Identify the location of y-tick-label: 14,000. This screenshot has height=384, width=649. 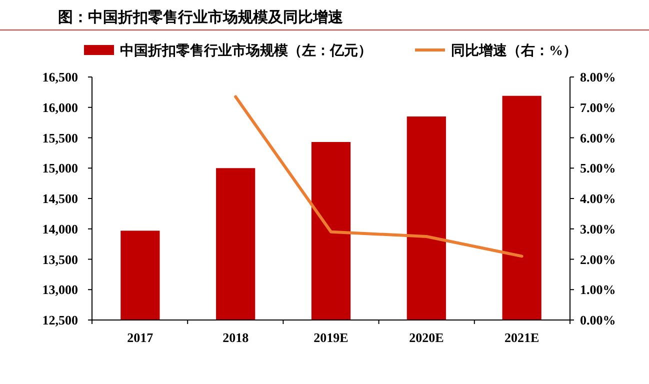
(60, 228).